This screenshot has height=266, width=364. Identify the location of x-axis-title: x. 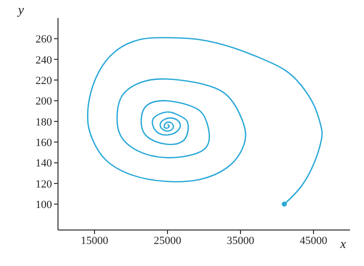
(342, 243).